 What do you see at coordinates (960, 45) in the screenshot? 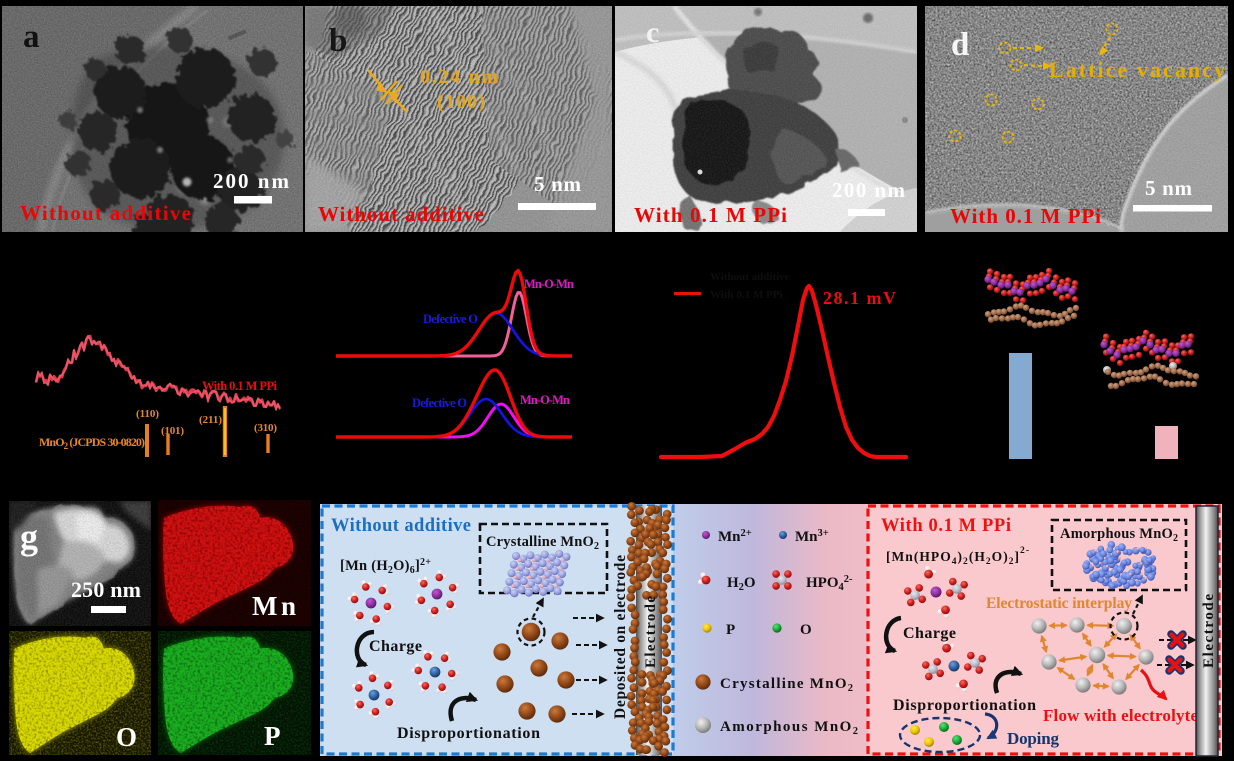
I see `svg-text: d` at bounding box center [960, 45].